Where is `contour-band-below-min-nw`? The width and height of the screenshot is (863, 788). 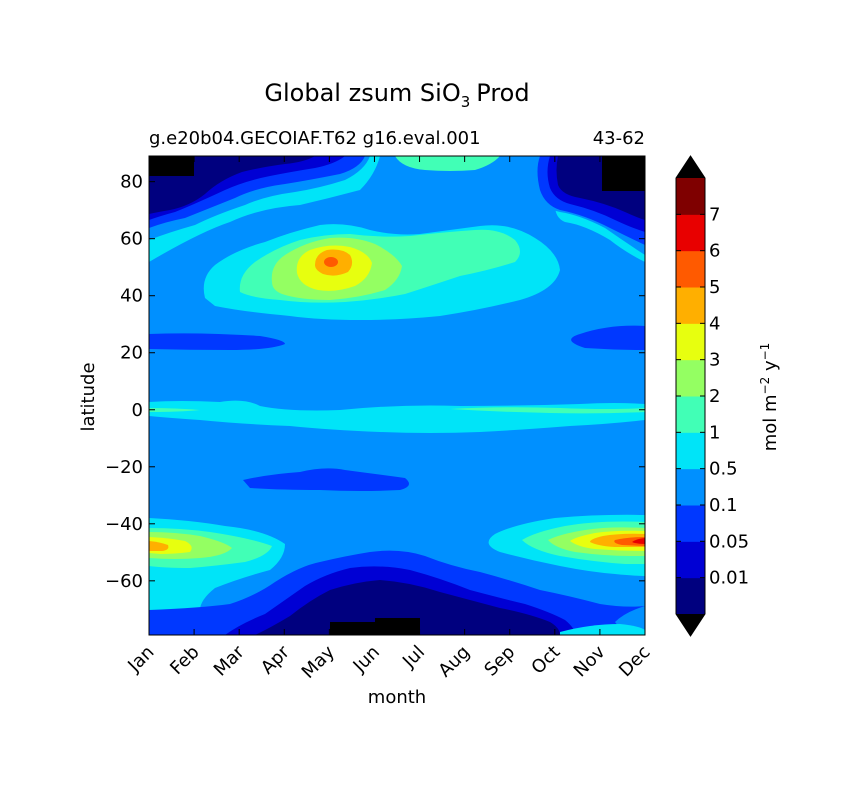 contour-band-below-min-nw is located at coordinates (171, 166).